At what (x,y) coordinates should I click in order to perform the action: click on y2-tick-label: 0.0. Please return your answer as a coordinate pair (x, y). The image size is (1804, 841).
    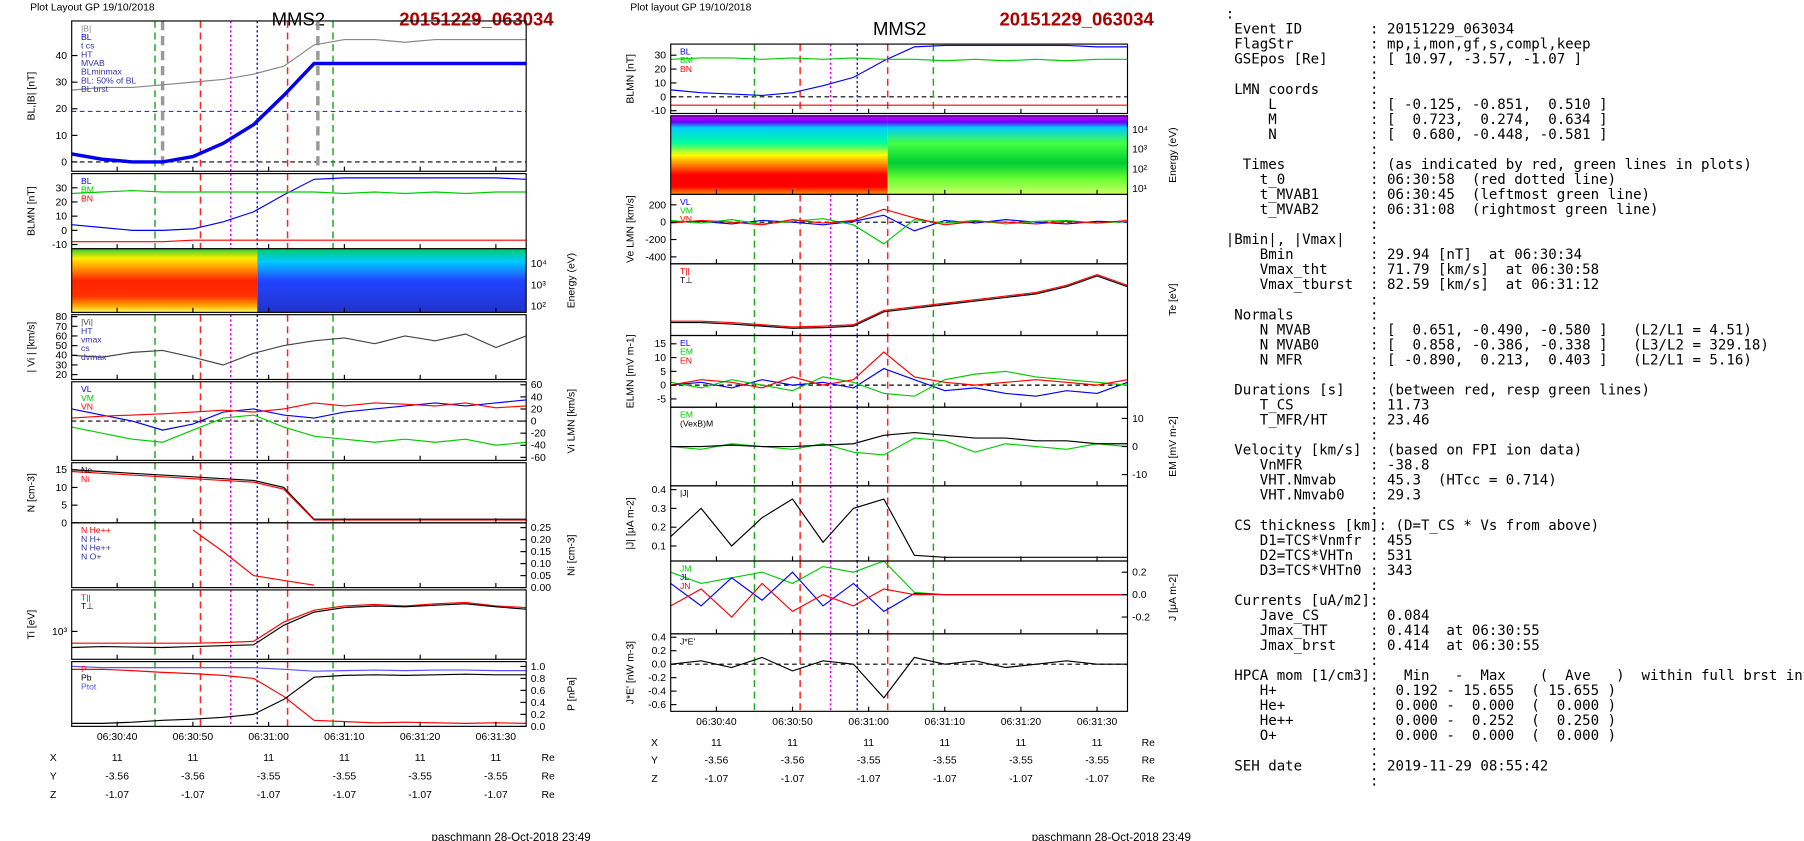
    Looking at the image, I should click on (538, 727).